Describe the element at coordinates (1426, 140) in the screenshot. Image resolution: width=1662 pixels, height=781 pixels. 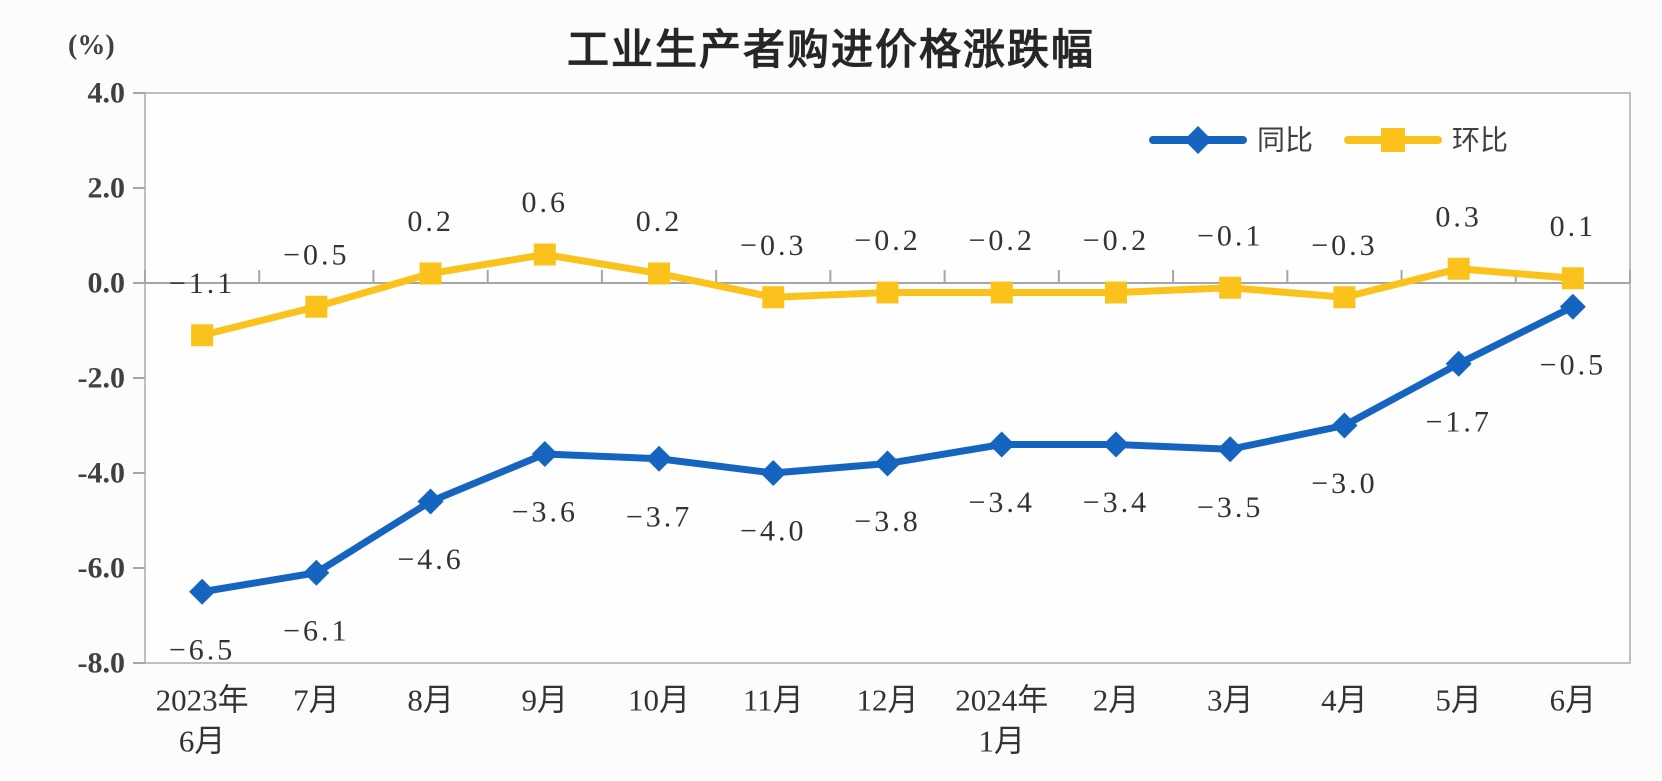
I see `legend-item-mom: 环比` at that location.